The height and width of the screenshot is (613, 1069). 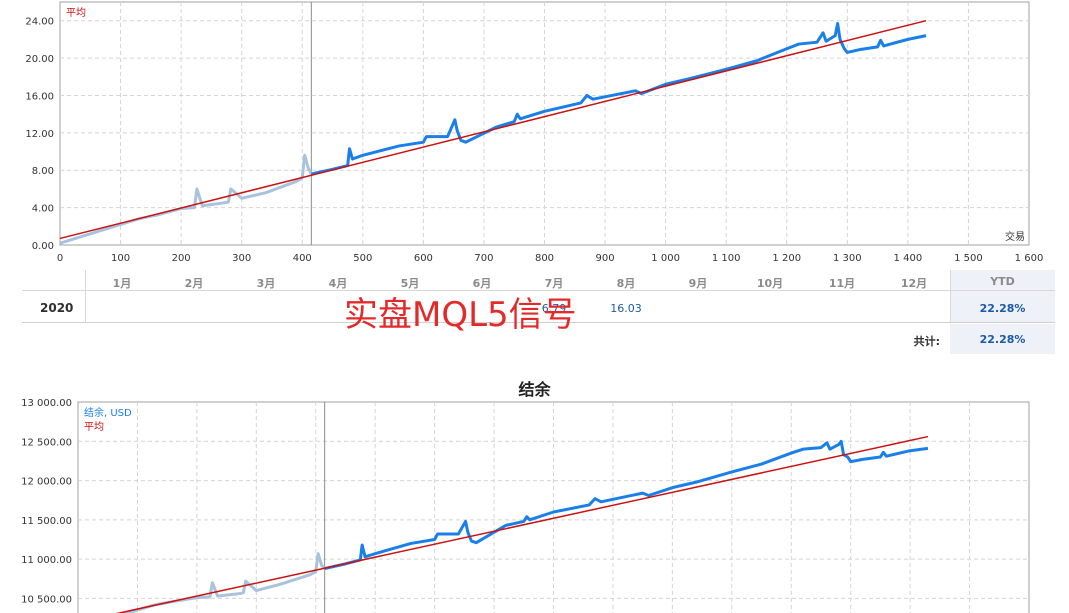 I want to click on x-tick-label: 900, so click(x=605, y=258).